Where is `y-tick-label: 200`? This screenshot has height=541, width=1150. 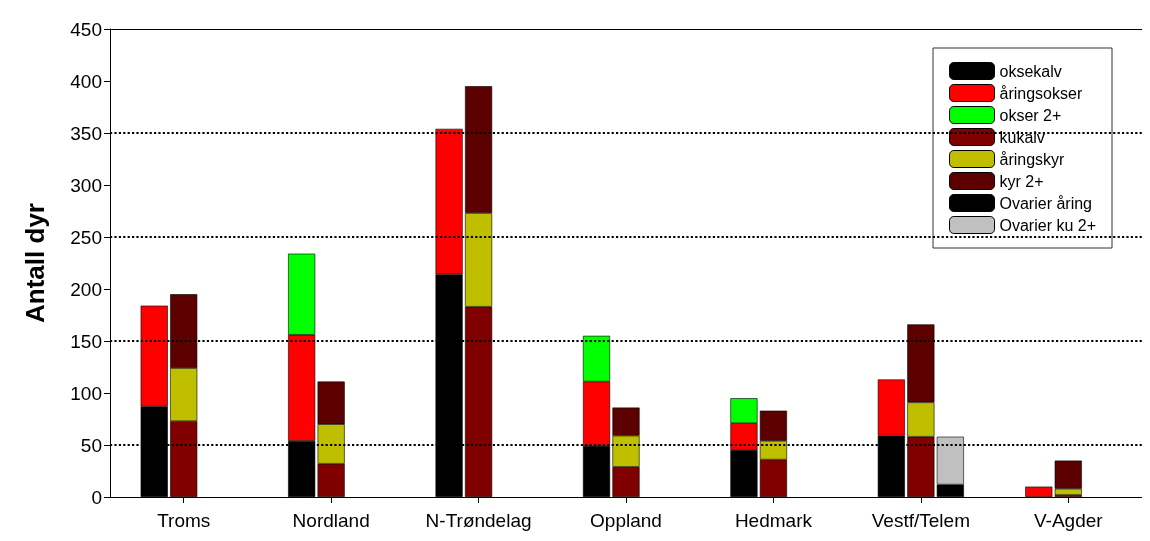
y-tick-label: 200 is located at coordinates (86, 289).